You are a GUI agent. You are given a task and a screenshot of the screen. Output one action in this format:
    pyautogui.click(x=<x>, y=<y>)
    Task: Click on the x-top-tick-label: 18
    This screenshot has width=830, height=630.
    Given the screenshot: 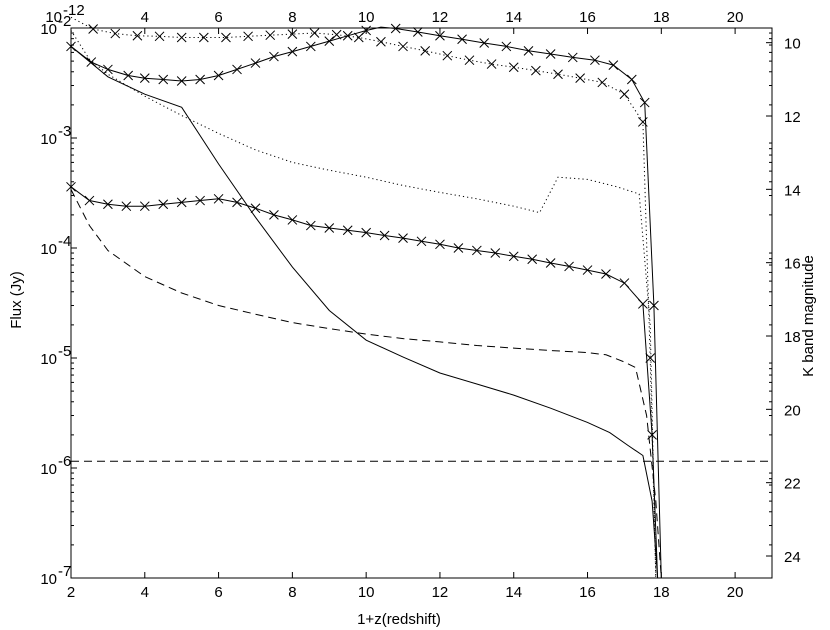 What is the action you would take?
    pyautogui.click(x=661, y=17)
    